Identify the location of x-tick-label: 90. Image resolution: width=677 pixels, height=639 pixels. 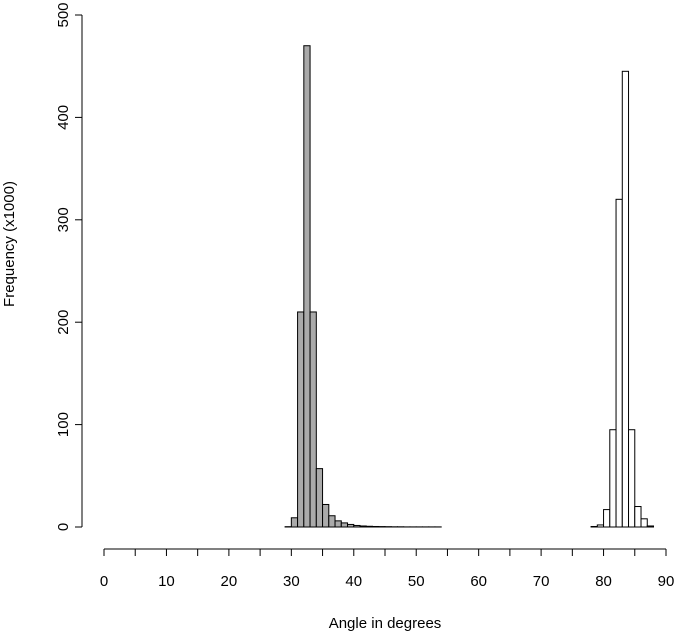
(666, 581).